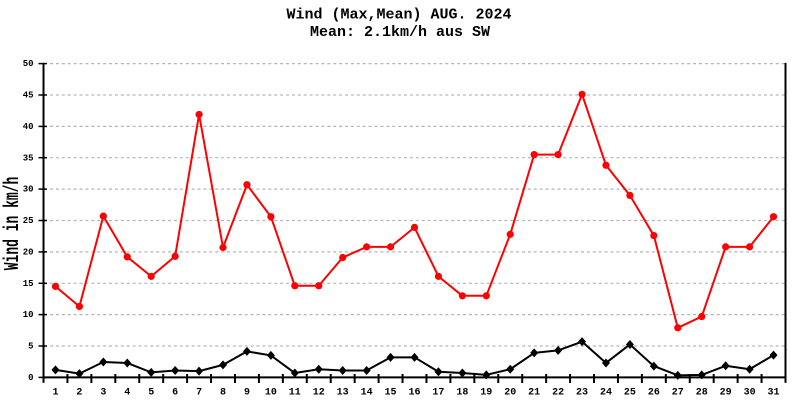  What do you see at coordinates (343, 393) in the screenshot?
I see `svg-text: 13` at bounding box center [343, 393].